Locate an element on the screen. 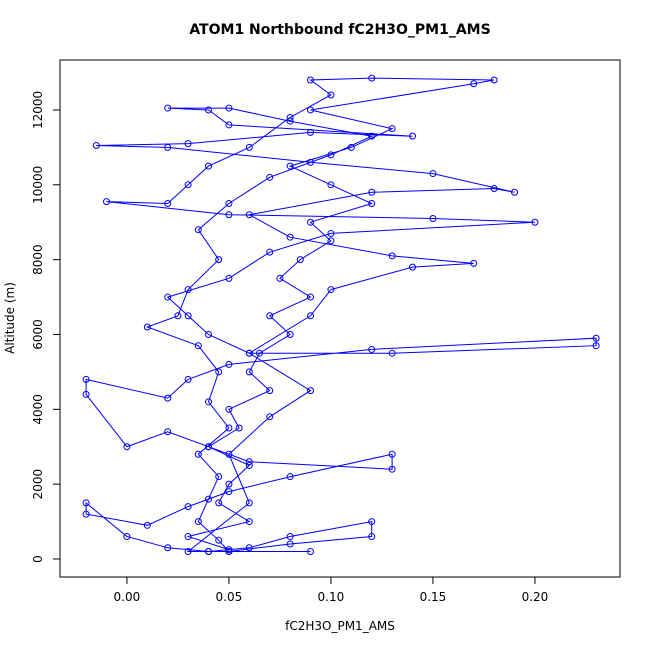  x-tick-label: 0.10 is located at coordinates (331, 597).